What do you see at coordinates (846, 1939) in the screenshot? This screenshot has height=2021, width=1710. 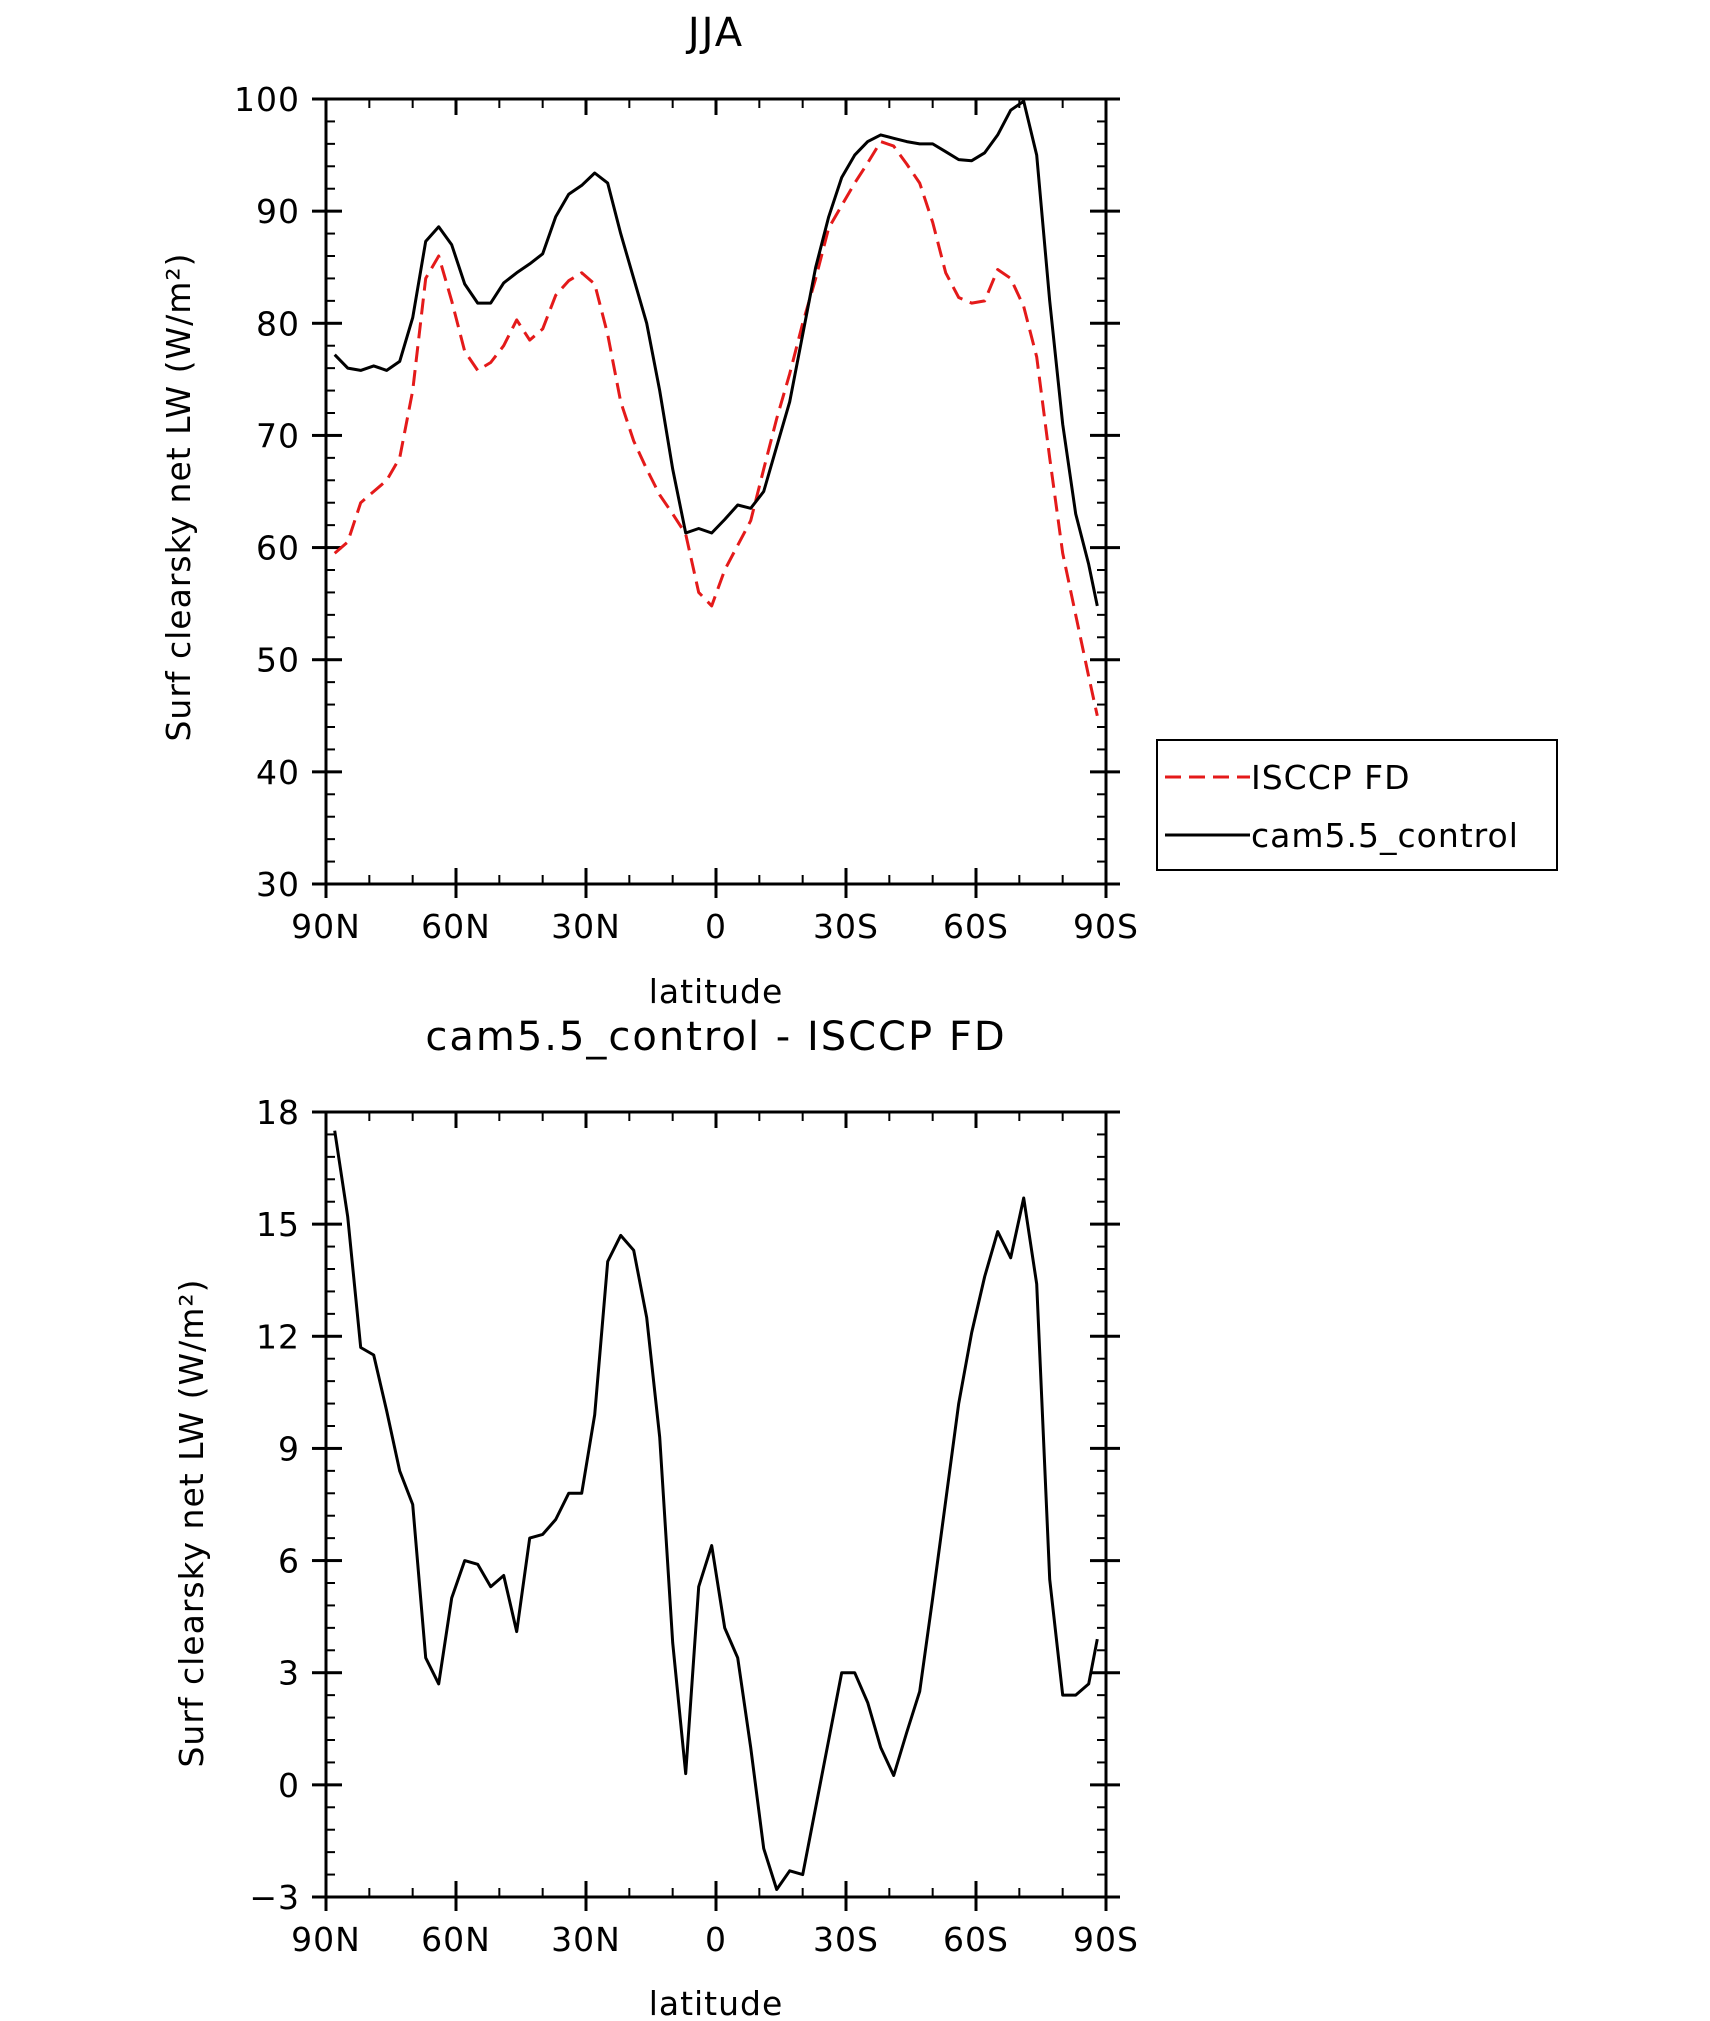 I see `bottom-chart-x-tick-label: 30S` at bounding box center [846, 1939].